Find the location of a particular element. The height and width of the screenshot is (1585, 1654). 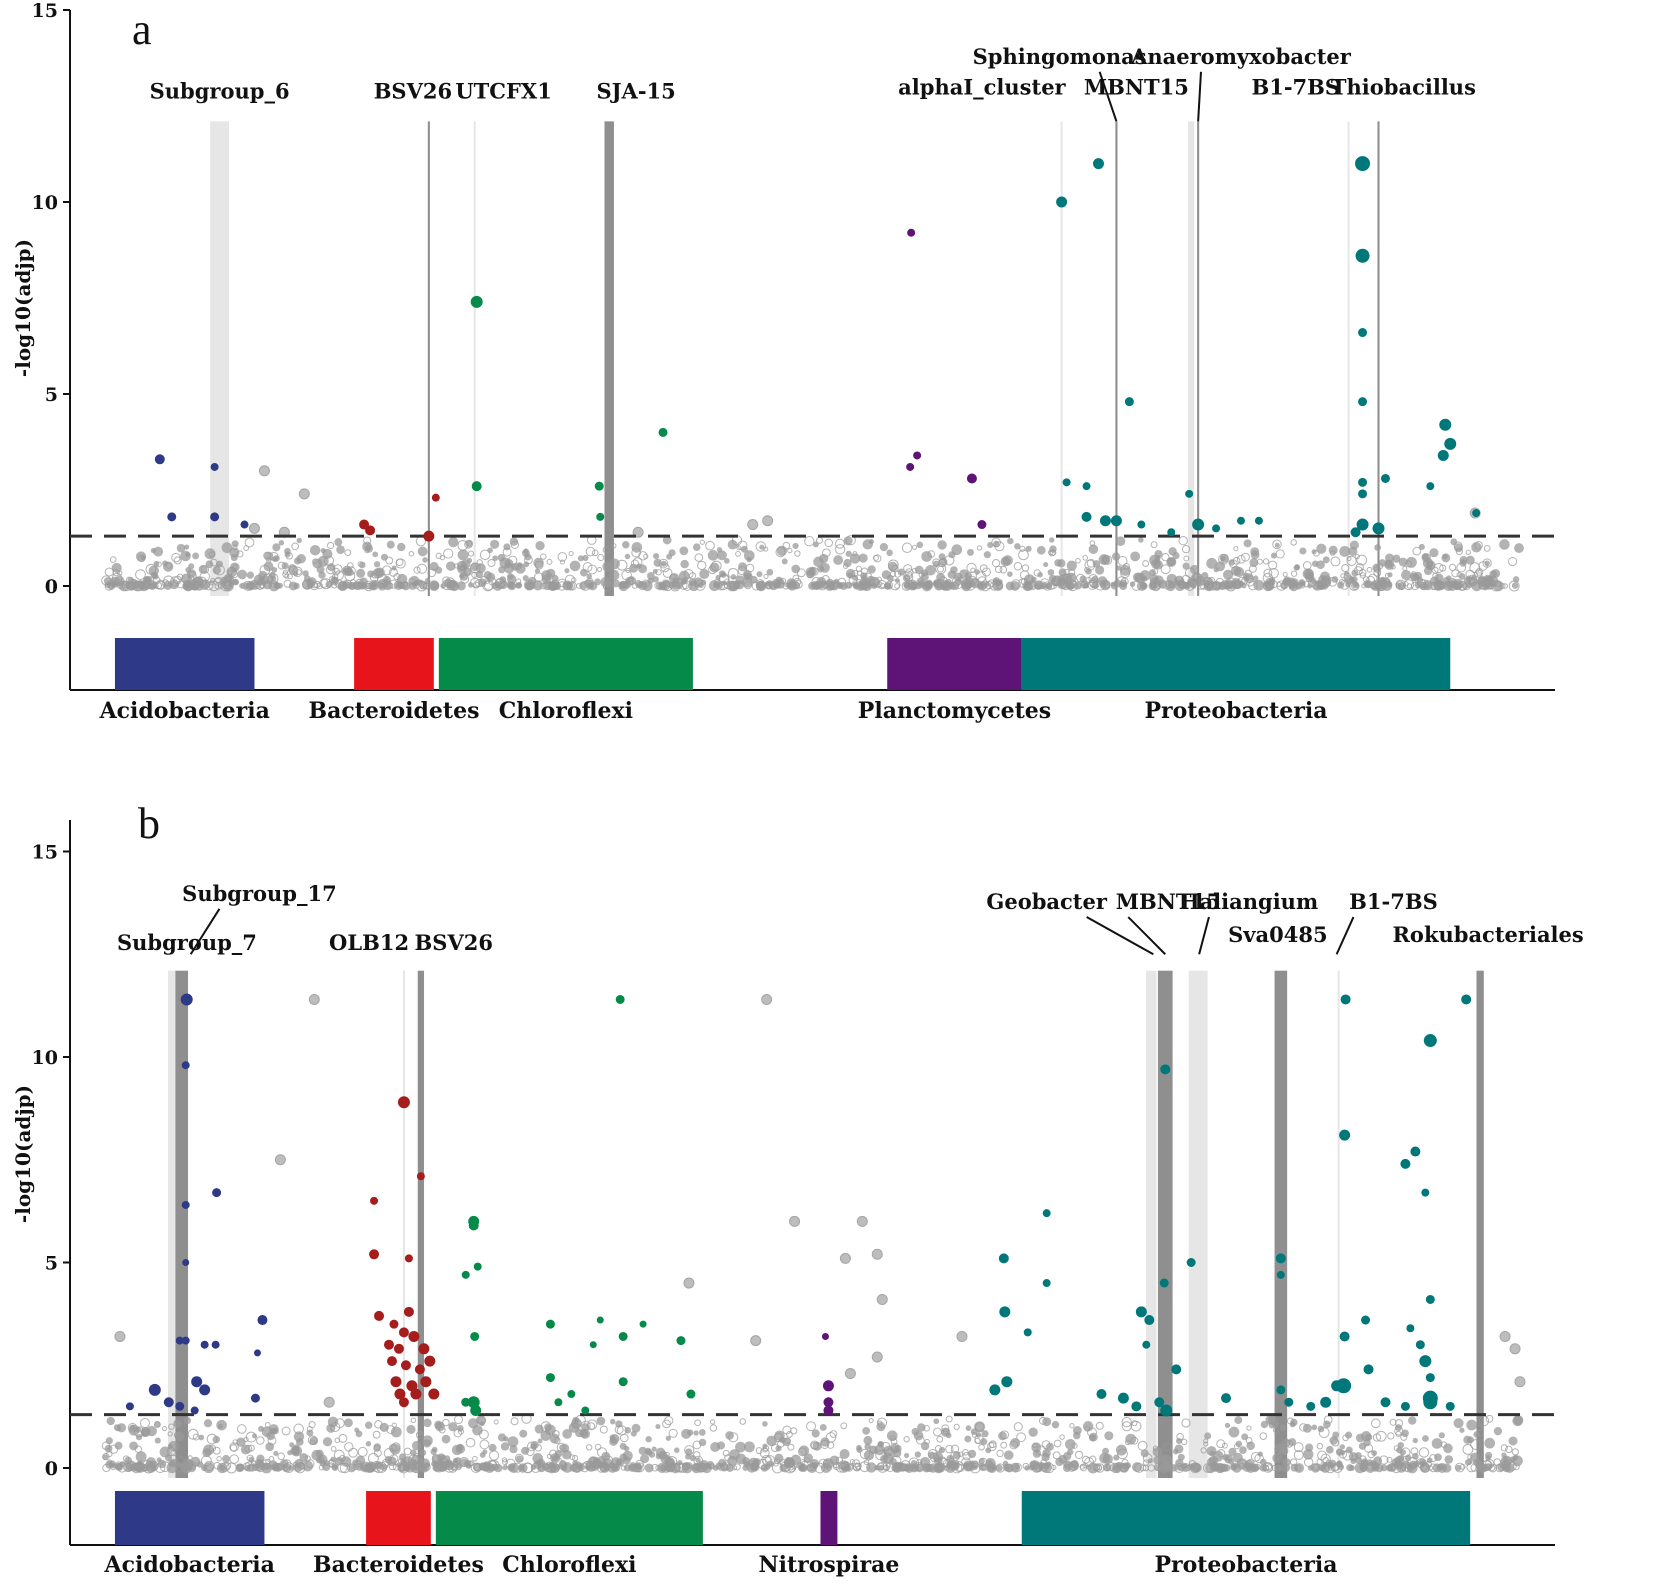

phylum-label: Bacteroidetes is located at coordinates (398, 1565).